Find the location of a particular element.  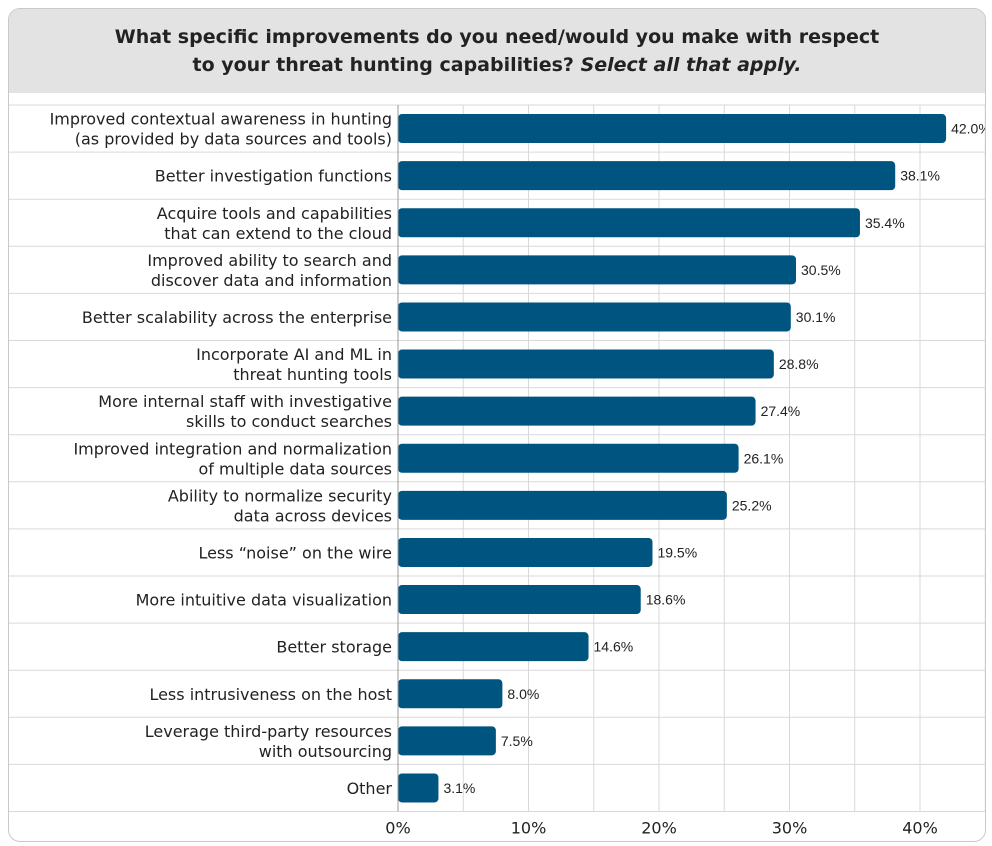

x-tick-label: 30% is located at coordinates (790, 828).